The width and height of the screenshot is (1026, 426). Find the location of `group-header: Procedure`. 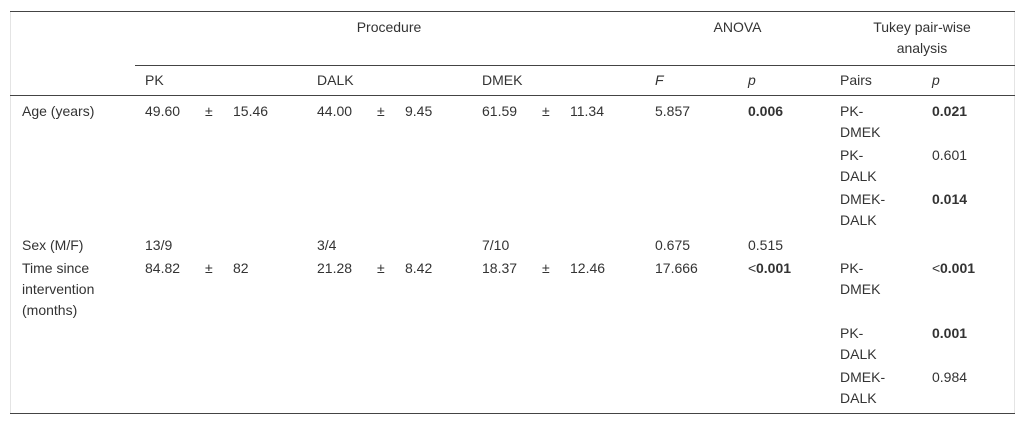

group-header: Procedure is located at coordinates (389, 27).